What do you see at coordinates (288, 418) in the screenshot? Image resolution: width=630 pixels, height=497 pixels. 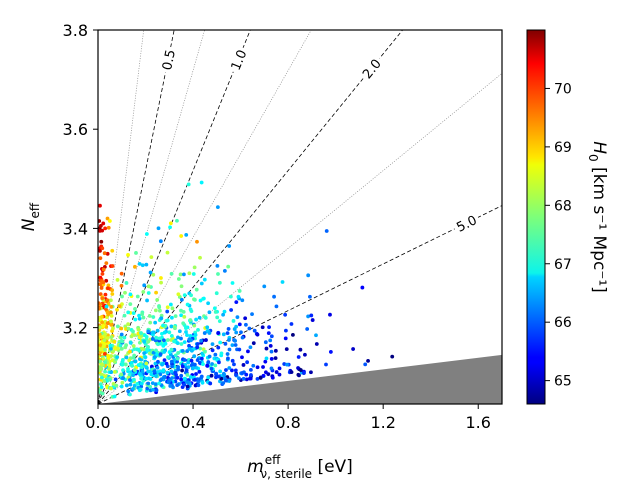 I see `x-axis-ticks: 0.0 0.4 0.8 1.2 1.6` at bounding box center [288, 418].